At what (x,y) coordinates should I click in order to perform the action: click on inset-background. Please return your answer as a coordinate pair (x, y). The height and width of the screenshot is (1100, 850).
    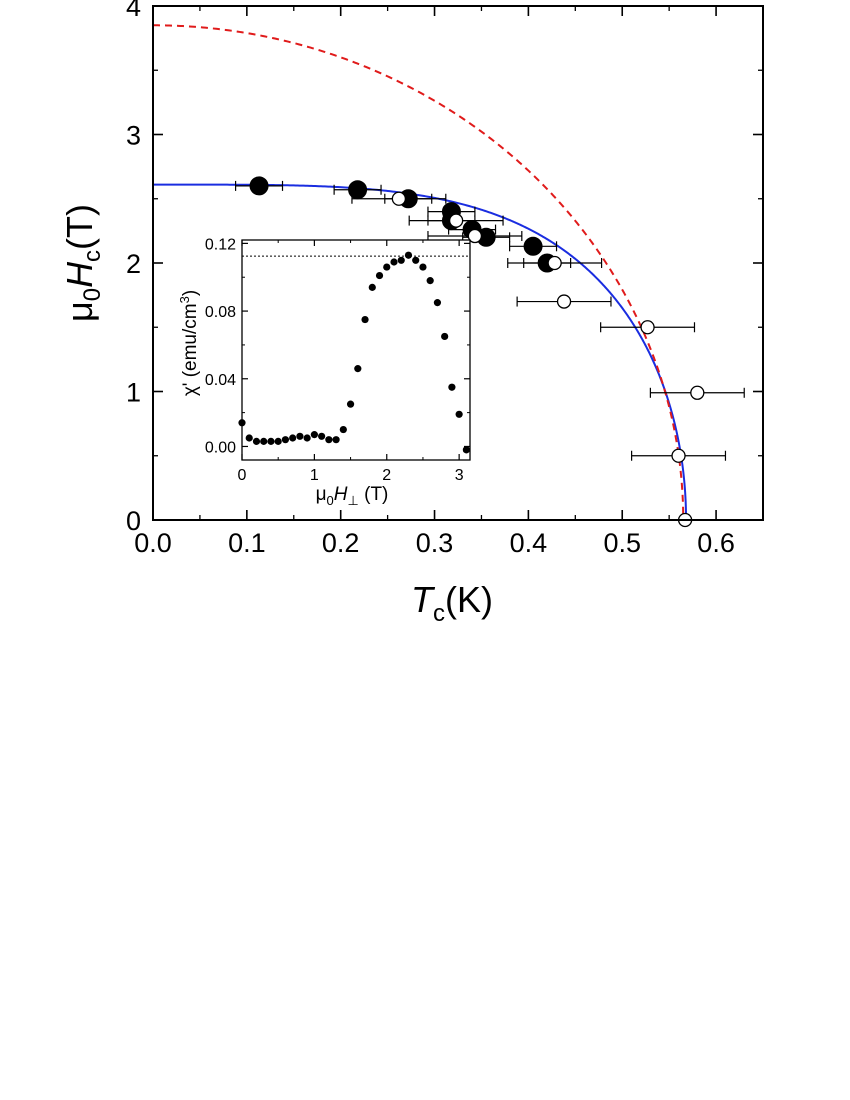
    Looking at the image, I should click on (356, 350).